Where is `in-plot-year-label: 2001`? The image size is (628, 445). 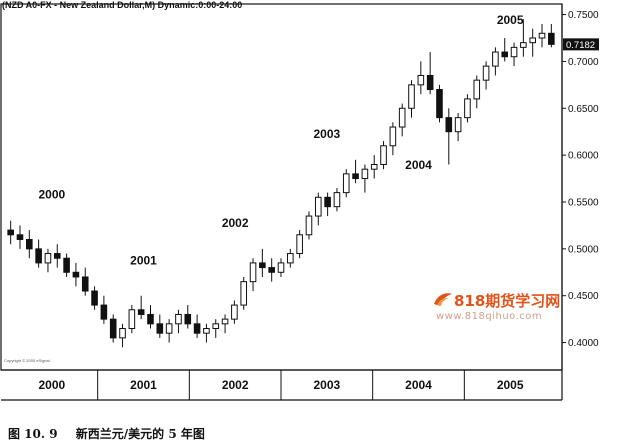 in-plot-year-label: 2001 is located at coordinates (143, 260).